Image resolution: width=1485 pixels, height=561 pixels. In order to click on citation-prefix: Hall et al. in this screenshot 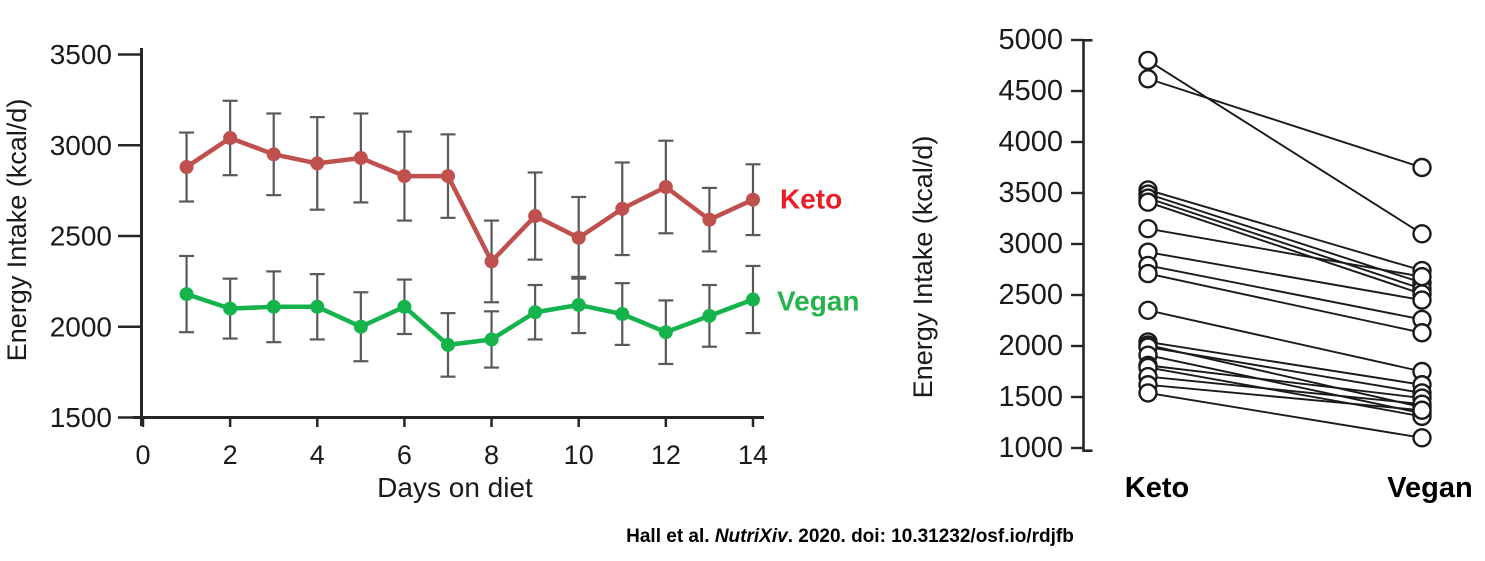, I will do `click(670, 536)`.